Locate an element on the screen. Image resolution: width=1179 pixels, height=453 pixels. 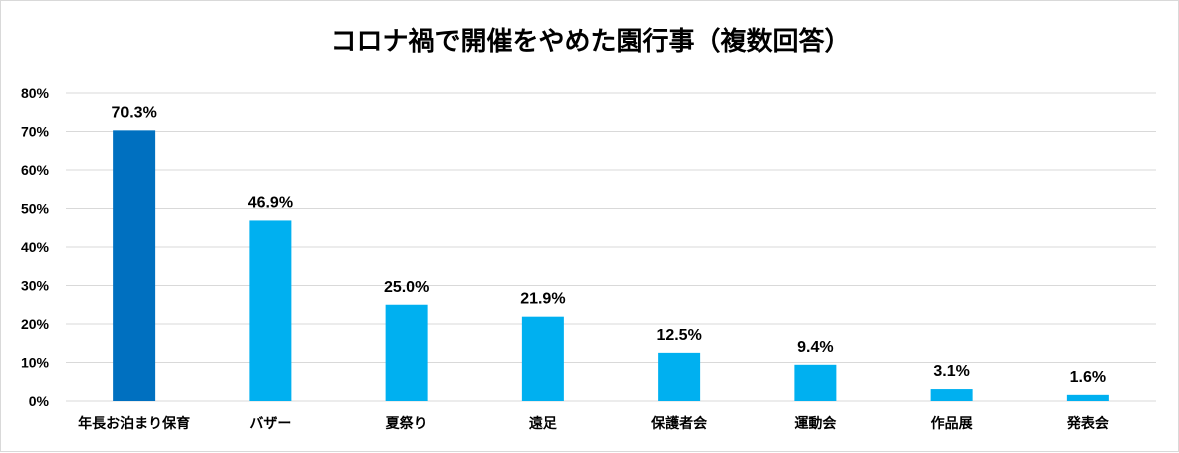
chart-title: コロナ禍で開催をやめた園行事（複数回答） is located at coordinates (590, 42).